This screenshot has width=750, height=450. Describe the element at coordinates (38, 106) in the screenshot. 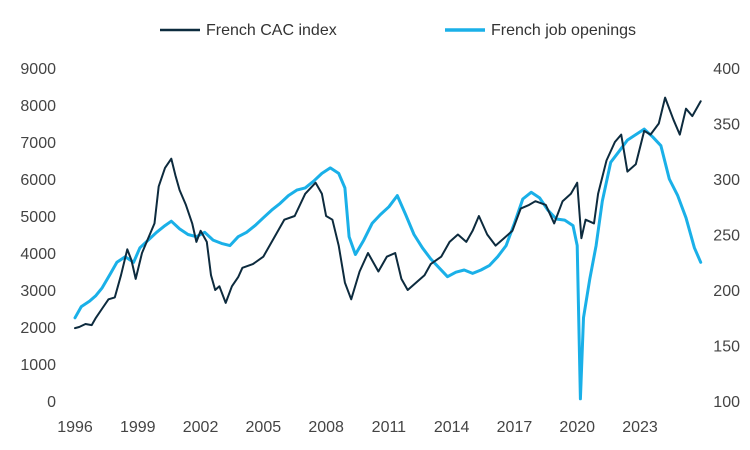

I see `y-left-tick-label: 8000` at that location.